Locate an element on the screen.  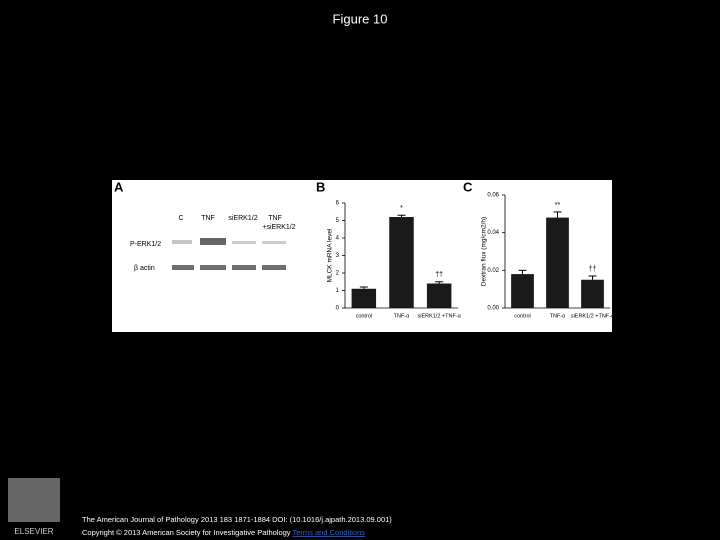
logo-image is located at coordinates (34, 500).